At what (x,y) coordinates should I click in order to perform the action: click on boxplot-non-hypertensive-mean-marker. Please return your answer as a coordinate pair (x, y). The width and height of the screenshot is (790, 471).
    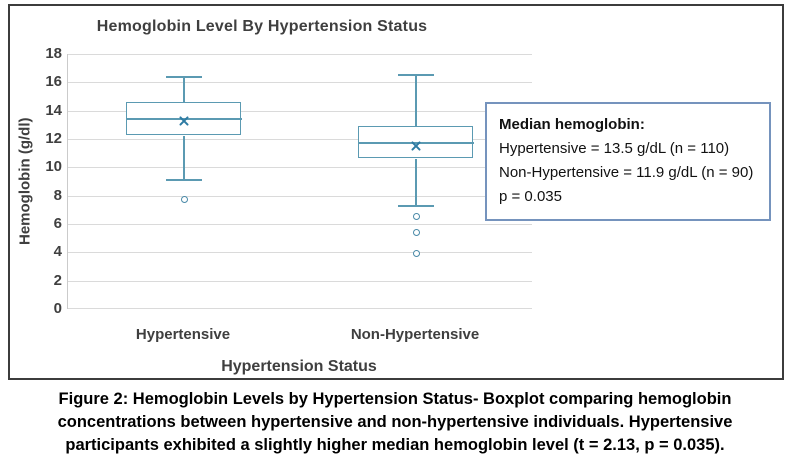
    Looking at the image, I should click on (416, 146).